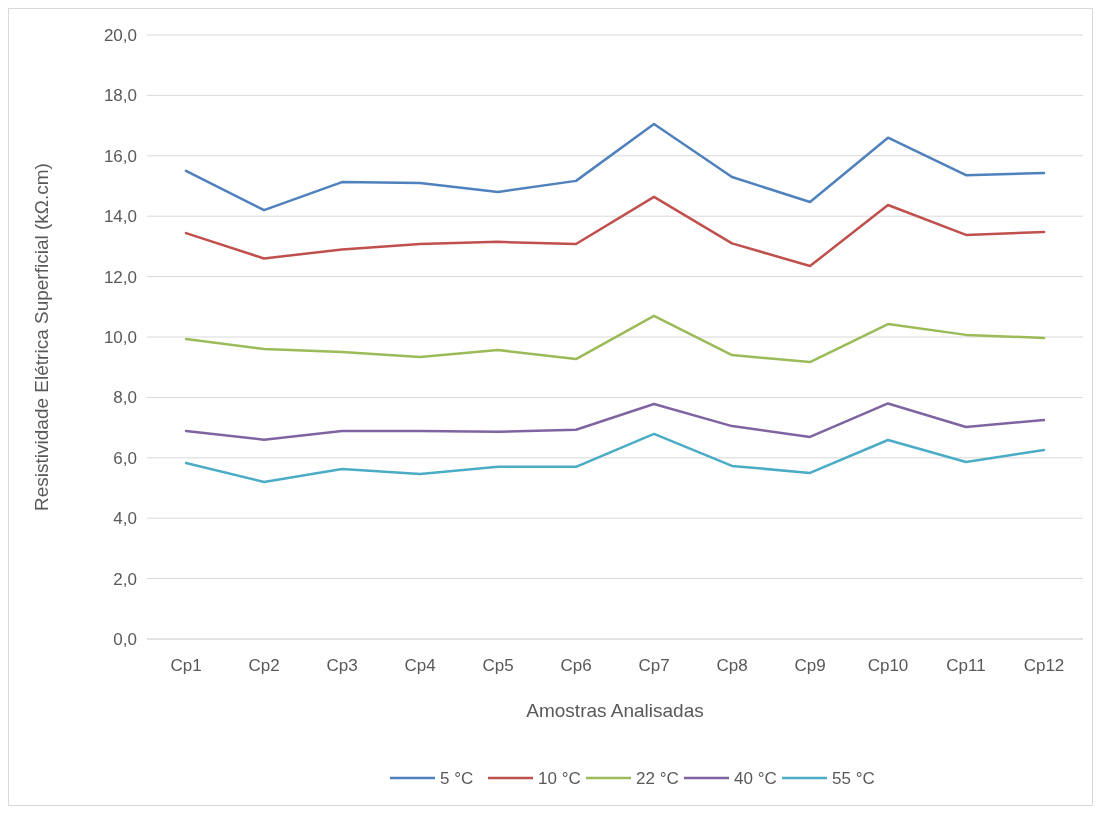 The width and height of the screenshot is (1101, 814). Describe the element at coordinates (125, 579) in the screenshot. I see `y-tick-label: 2,0` at that location.